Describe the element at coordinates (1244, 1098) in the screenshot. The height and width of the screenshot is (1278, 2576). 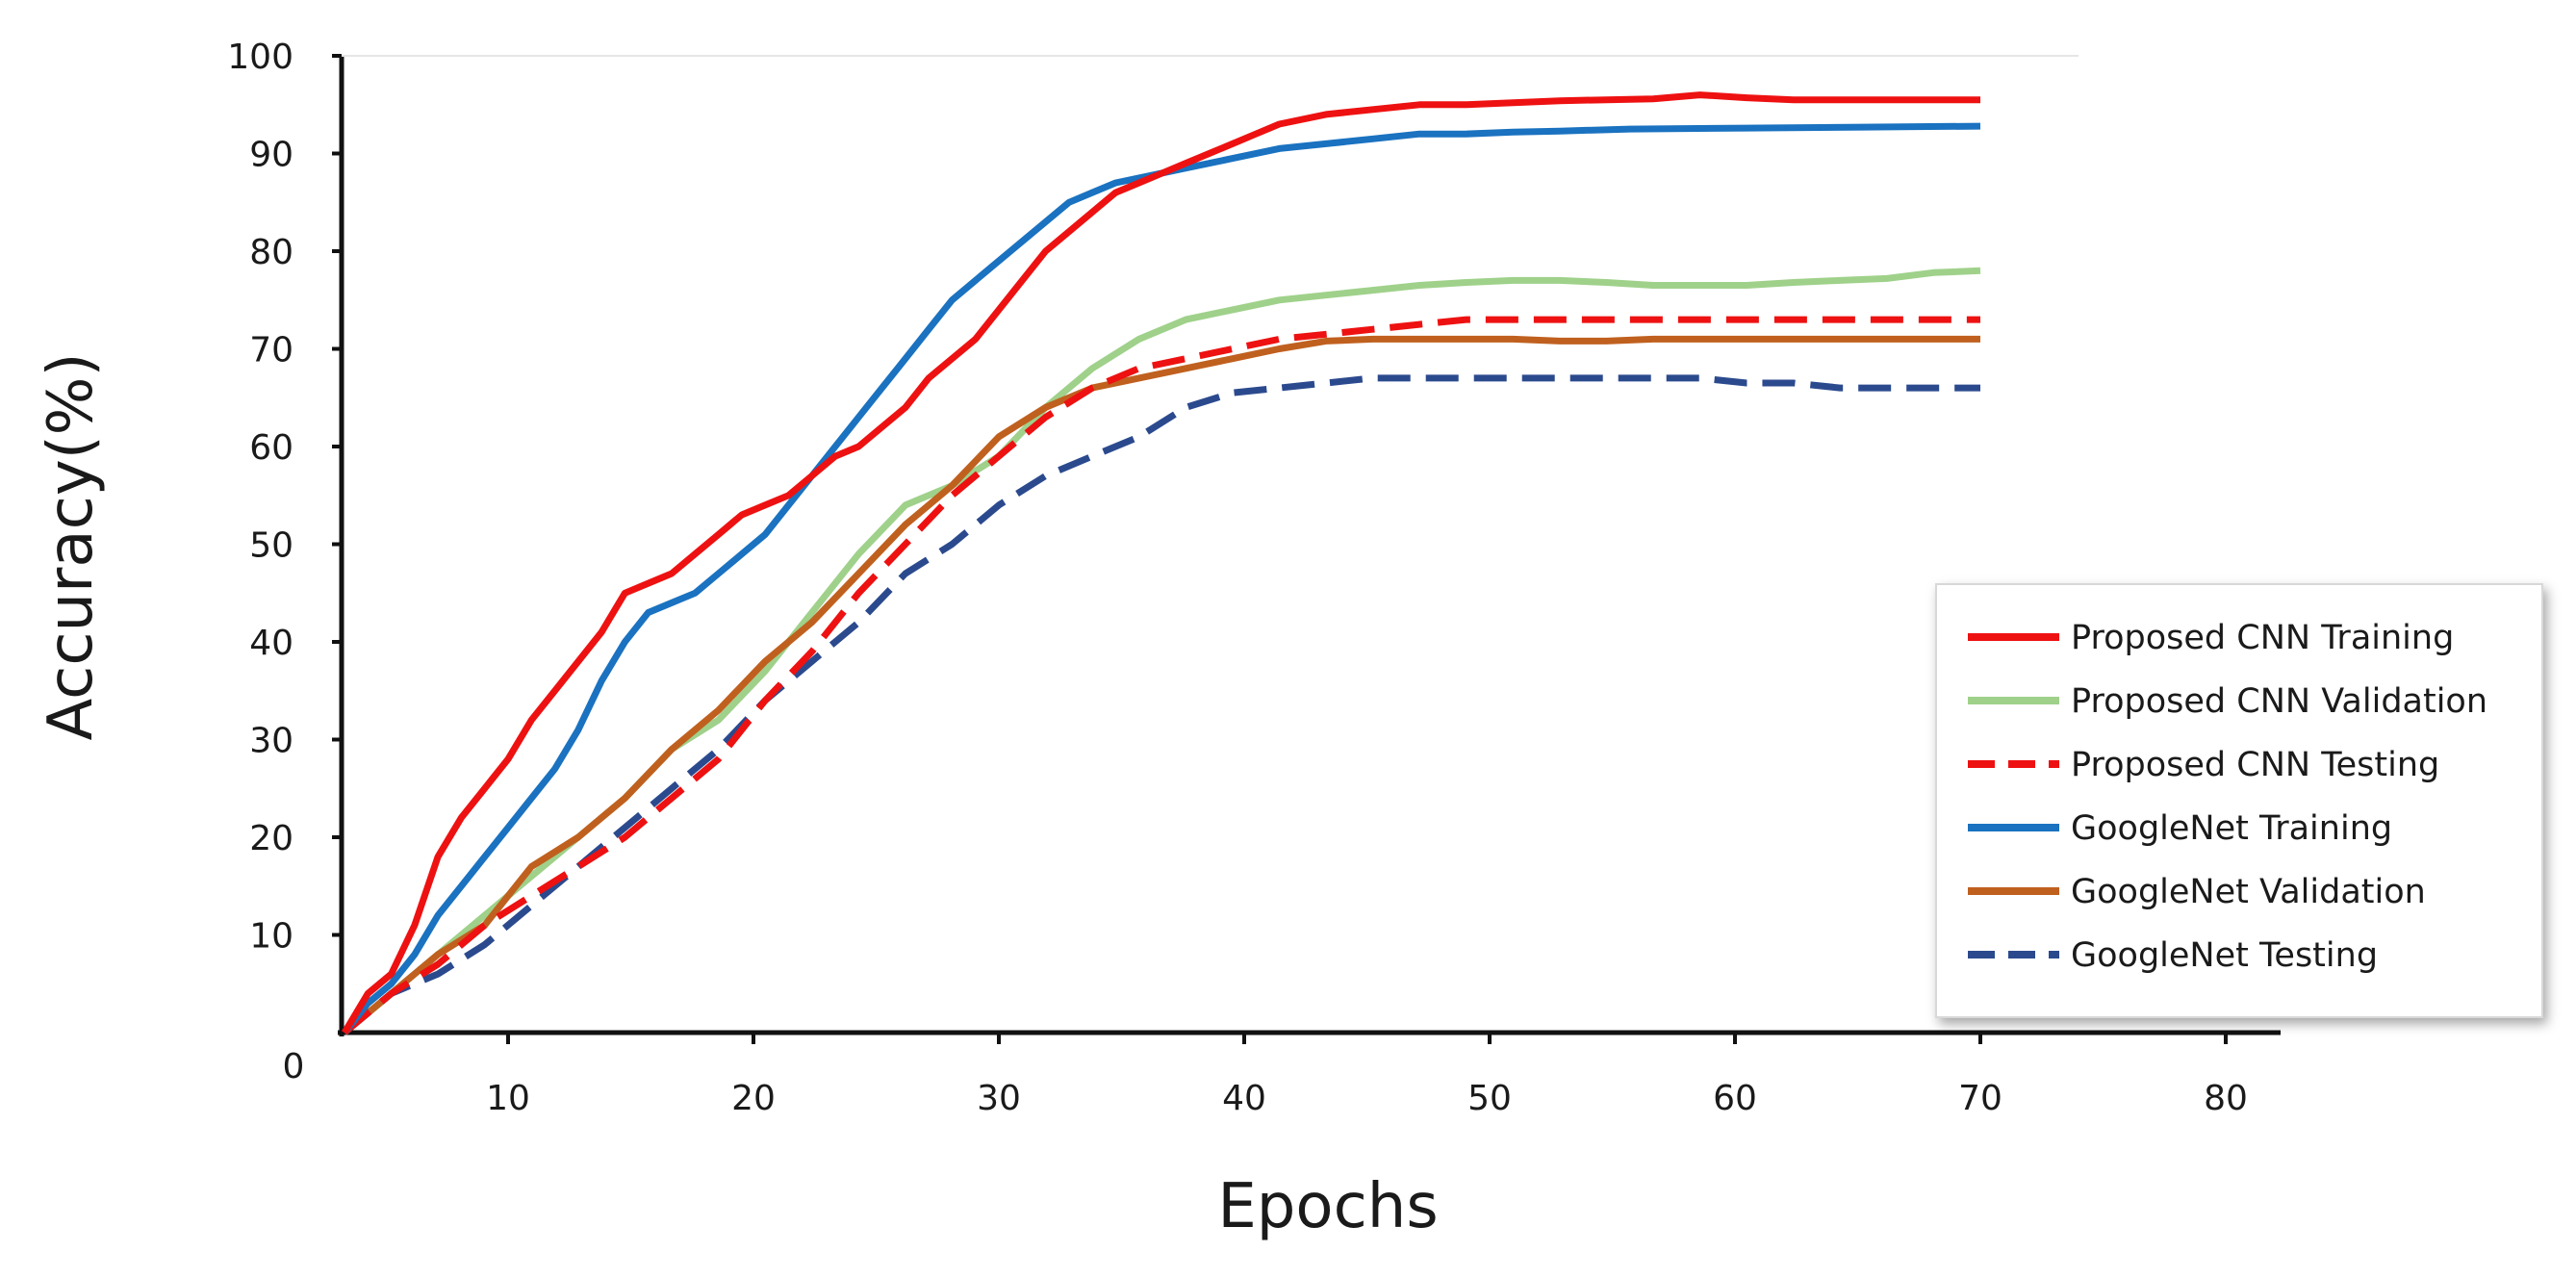
I see `x-tick-label: 40` at that location.